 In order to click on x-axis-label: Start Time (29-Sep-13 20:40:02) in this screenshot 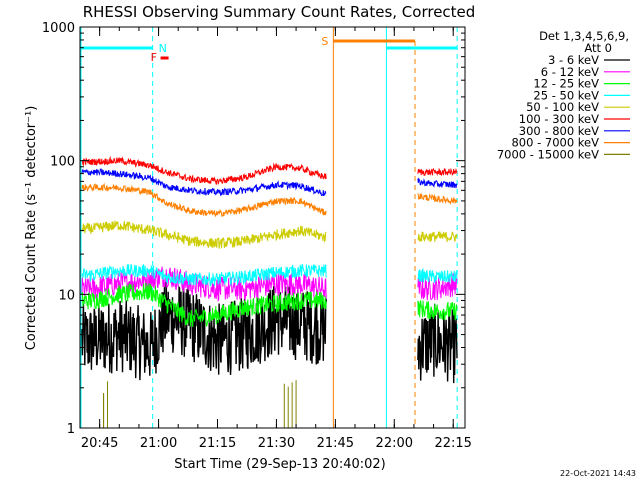, I will do `click(279, 464)`.